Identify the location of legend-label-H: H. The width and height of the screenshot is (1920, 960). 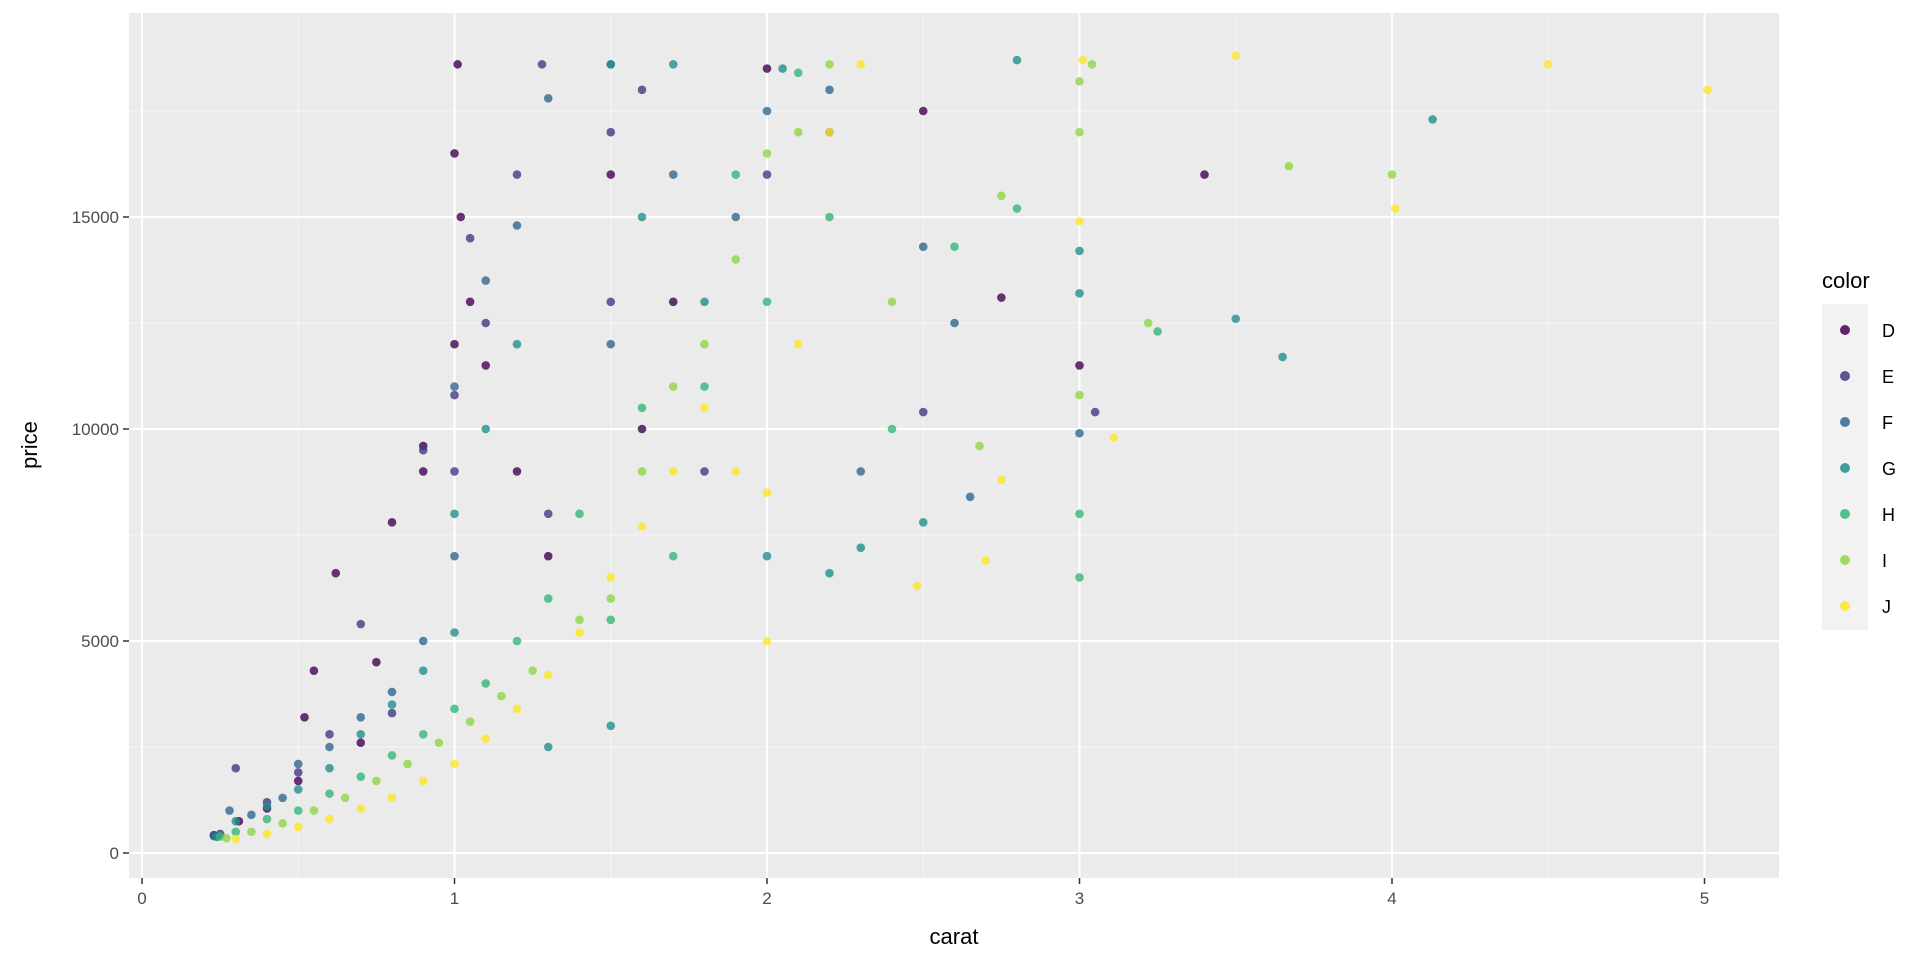
(1888, 515).